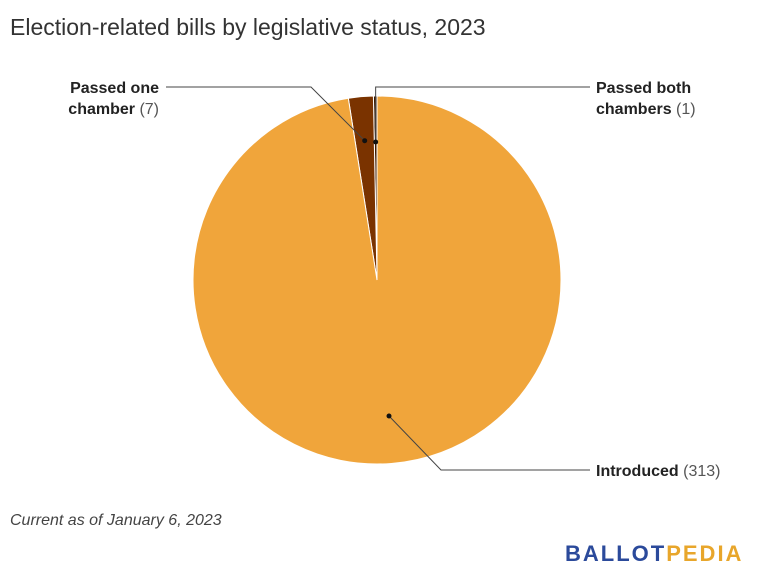 This screenshot has width=757, height=582. Describe the element at coordinates (616, 553) in the screenshot. I see `logo-part-1: BALLOT` at that location.